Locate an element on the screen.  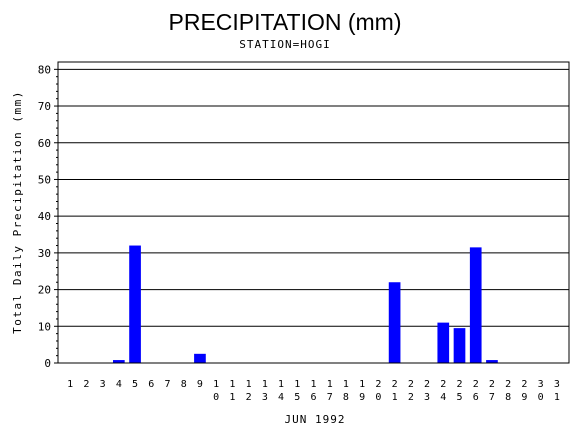
y-tick-label: 50 is located at coordinates (44, 179).